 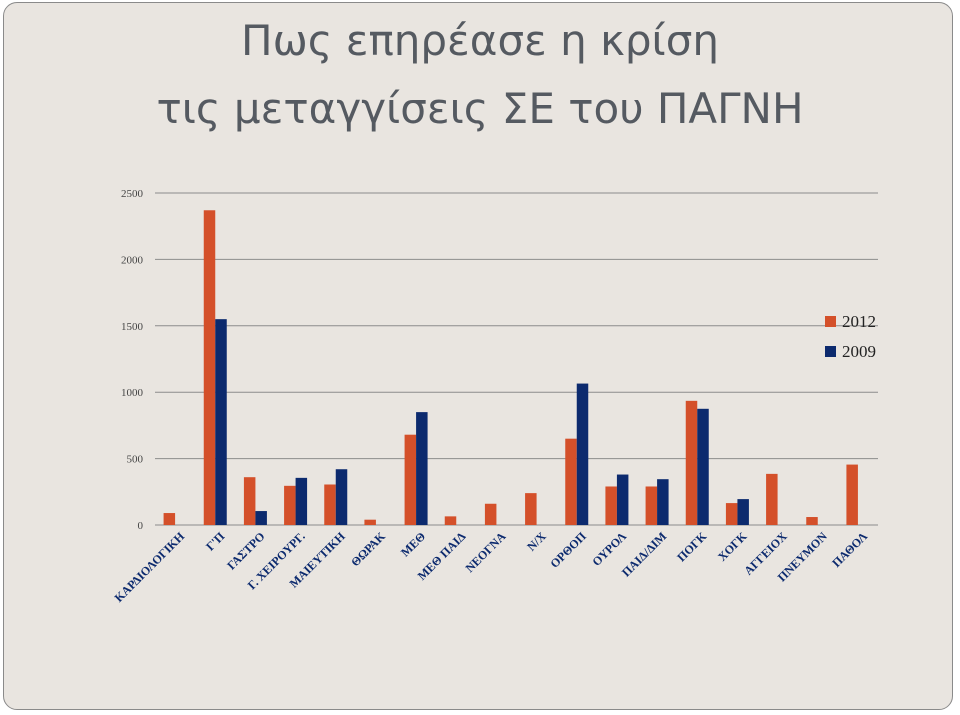 What do you see at coordinates (568, 550) in the screenshot?
I see `x-category-label: ΟΡΘΟΠ` at bounding box center [568, 550].